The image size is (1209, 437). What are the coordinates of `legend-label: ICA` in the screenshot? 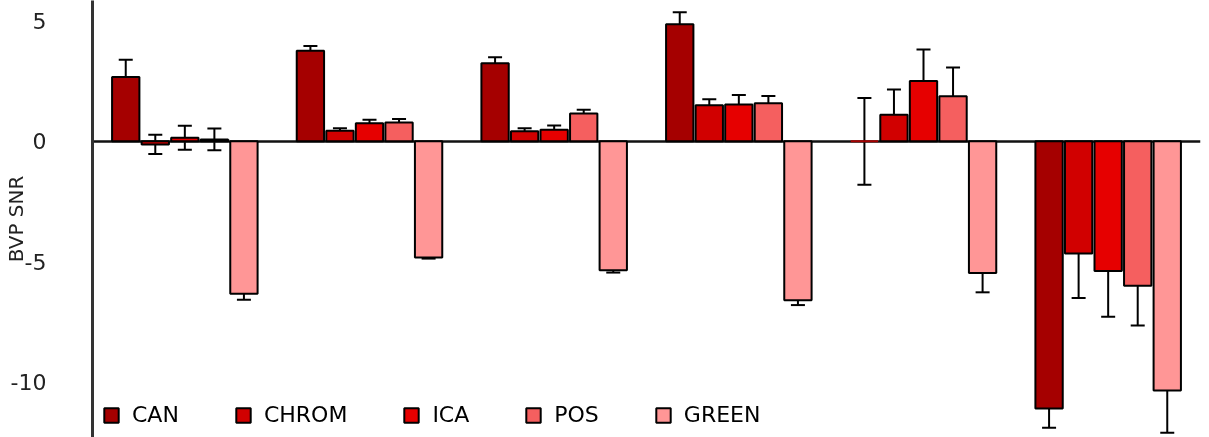 It's located at (451, 414).